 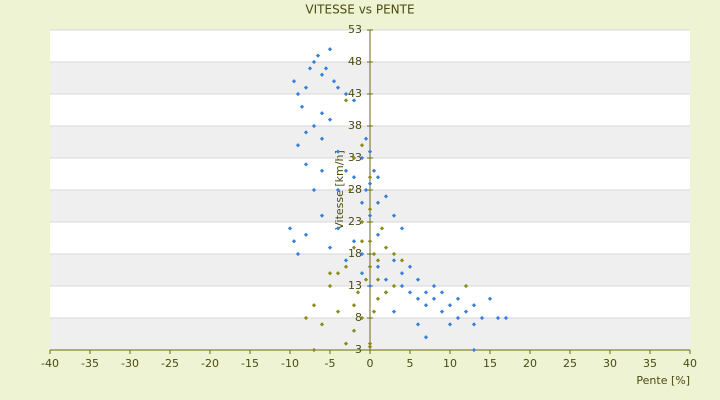 What do you see at coordinates (355, 221) in the screenshot?
I see `y-tick-label: 23` at bounding box center [355, 221].